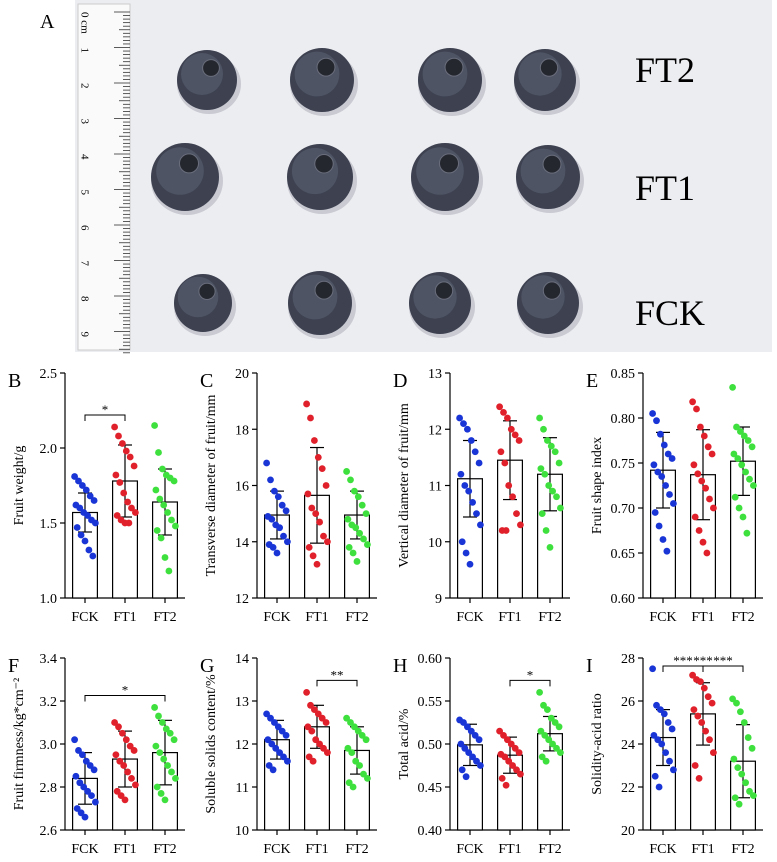 This screenshot has width=777, height=862. What do you see at coordinates (592, 381) in the screenshot?
I see `panel-label: E` at bounding box center [592, 381].